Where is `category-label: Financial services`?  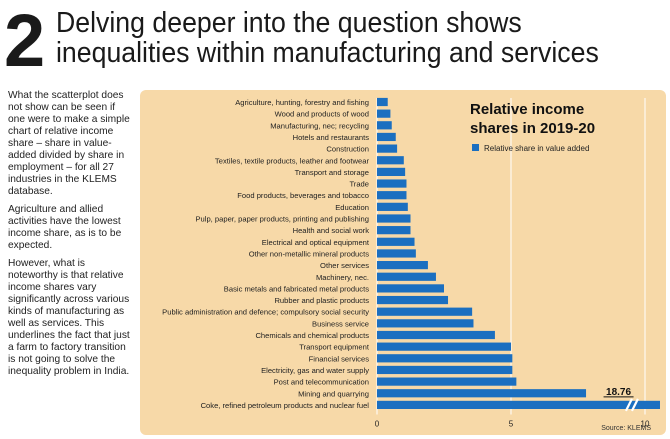
category-label: Financial services is located at coordinates (339, 358).